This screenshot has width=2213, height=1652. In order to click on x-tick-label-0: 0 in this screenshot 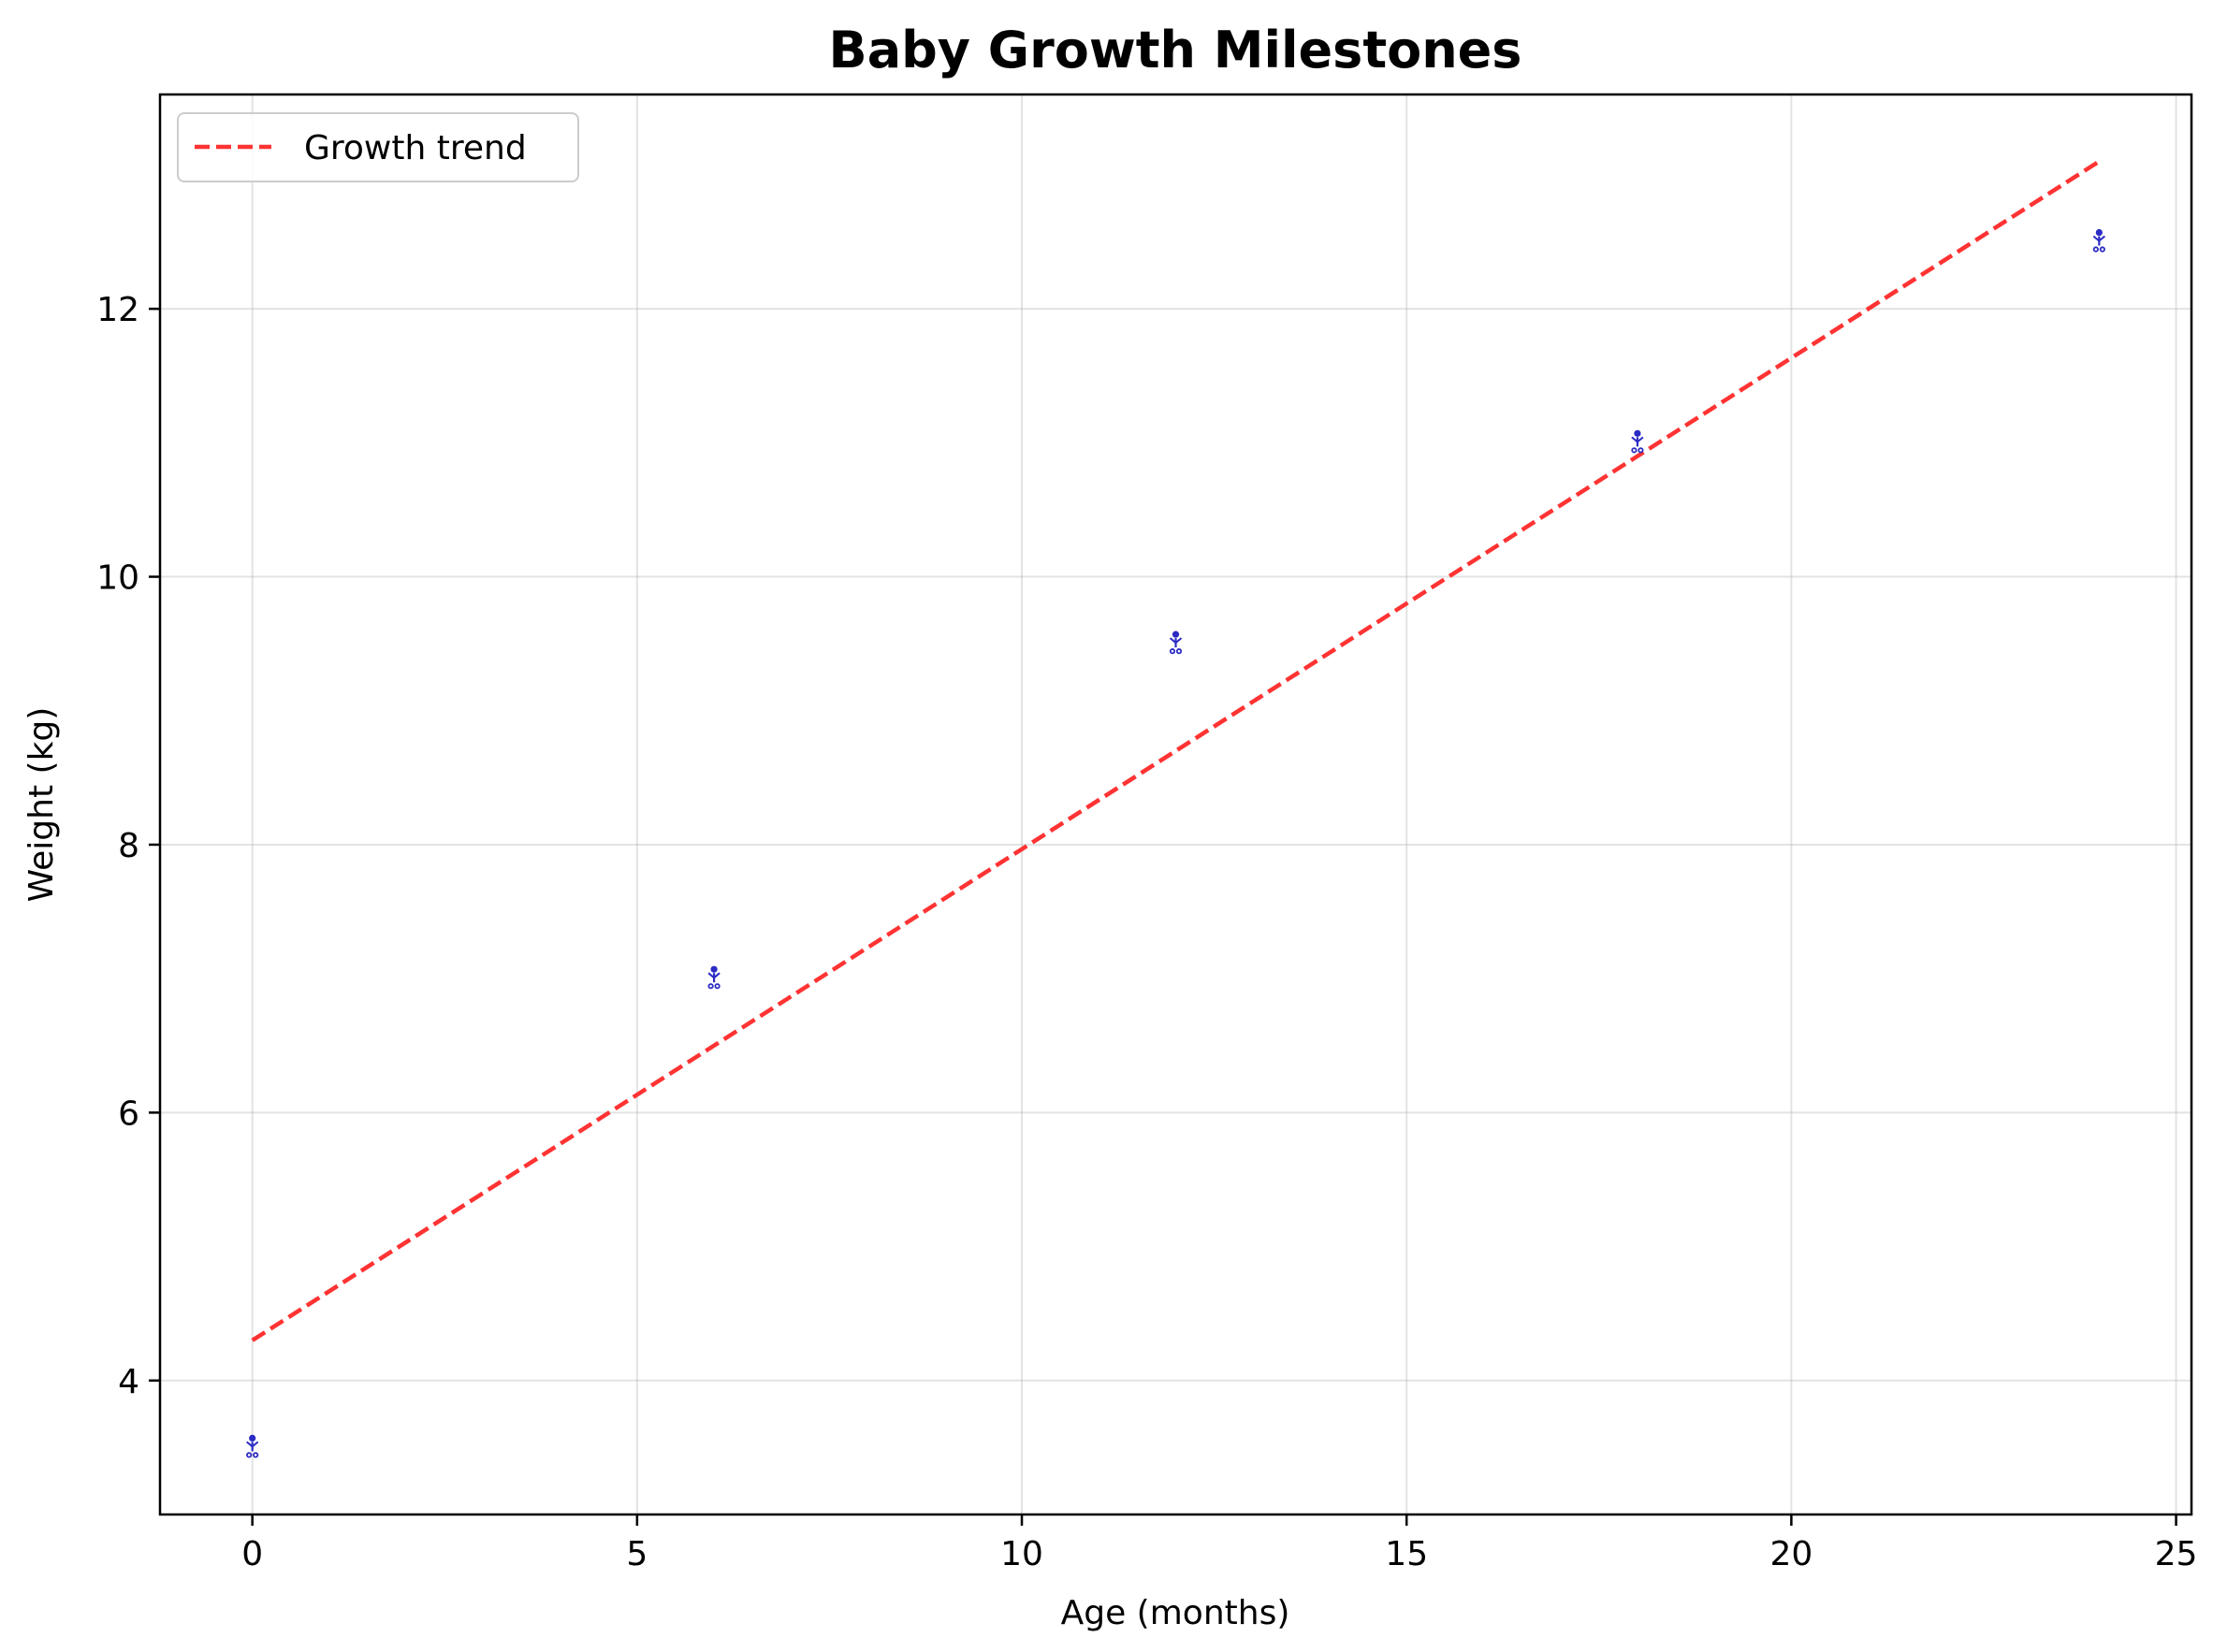, I will do `click(252, 1554)`.